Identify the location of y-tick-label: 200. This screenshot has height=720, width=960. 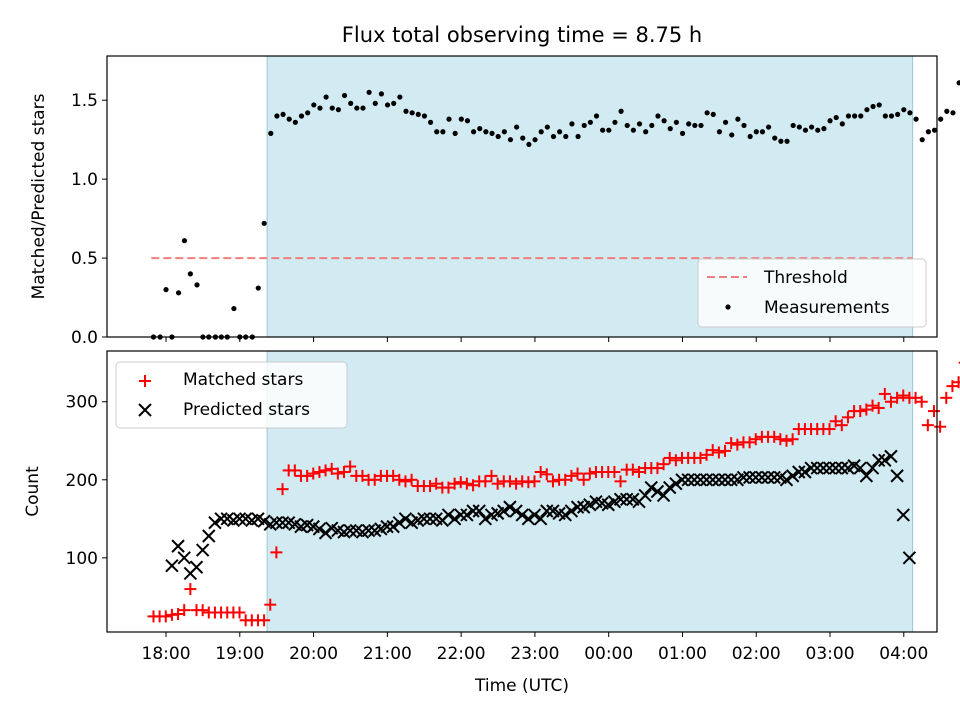
(82, 481).